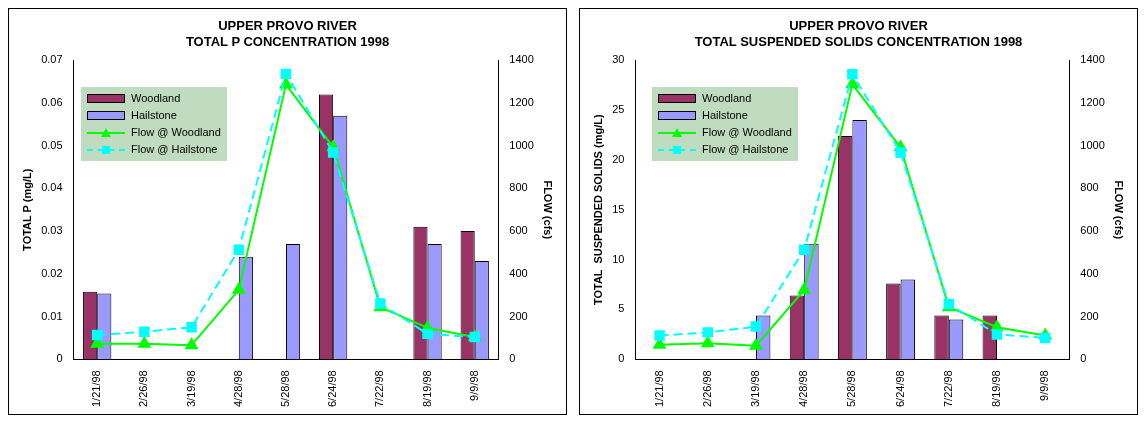  I want to click on y-axis-title: TOTAL P (mg/L), so click(26, 209).